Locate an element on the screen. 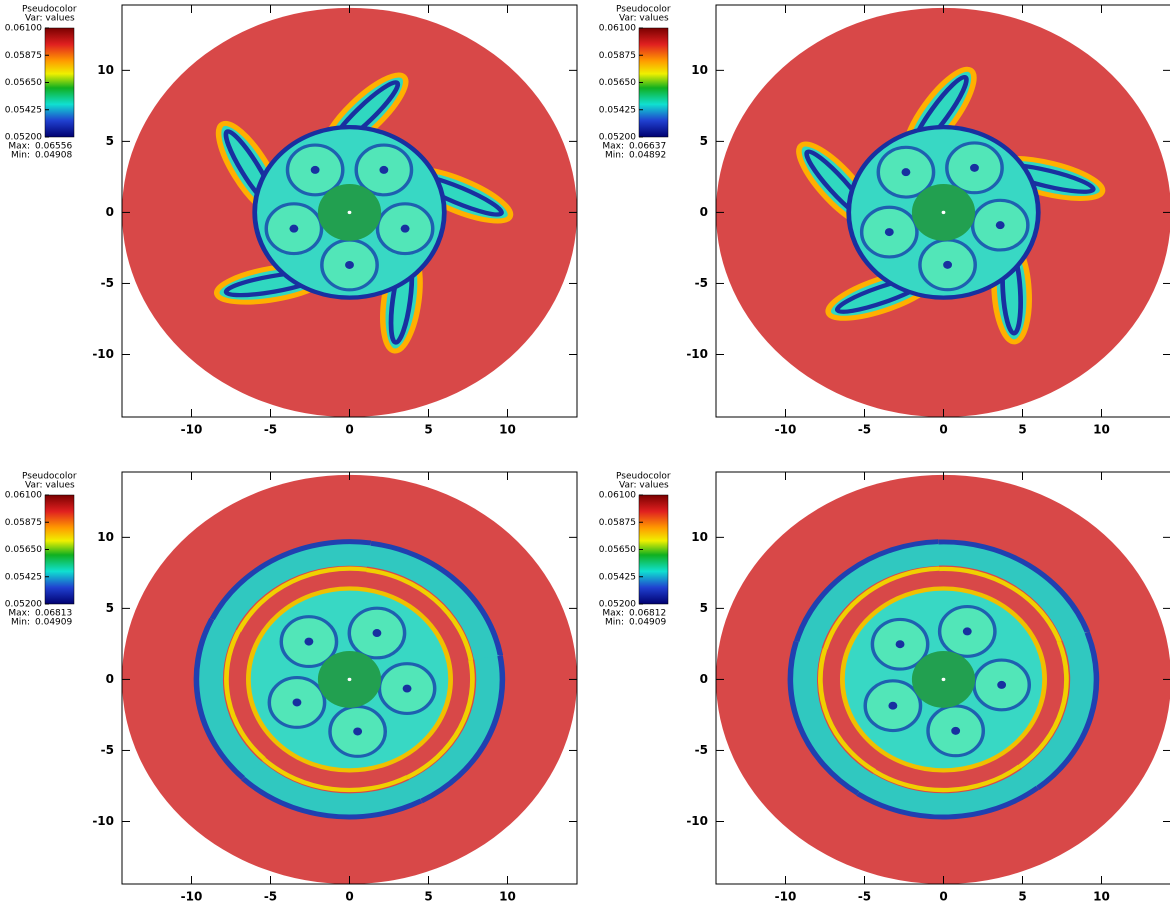 This screenshot has height=904, width=1170. min-label: Min: is located at coordinates (20, 623).